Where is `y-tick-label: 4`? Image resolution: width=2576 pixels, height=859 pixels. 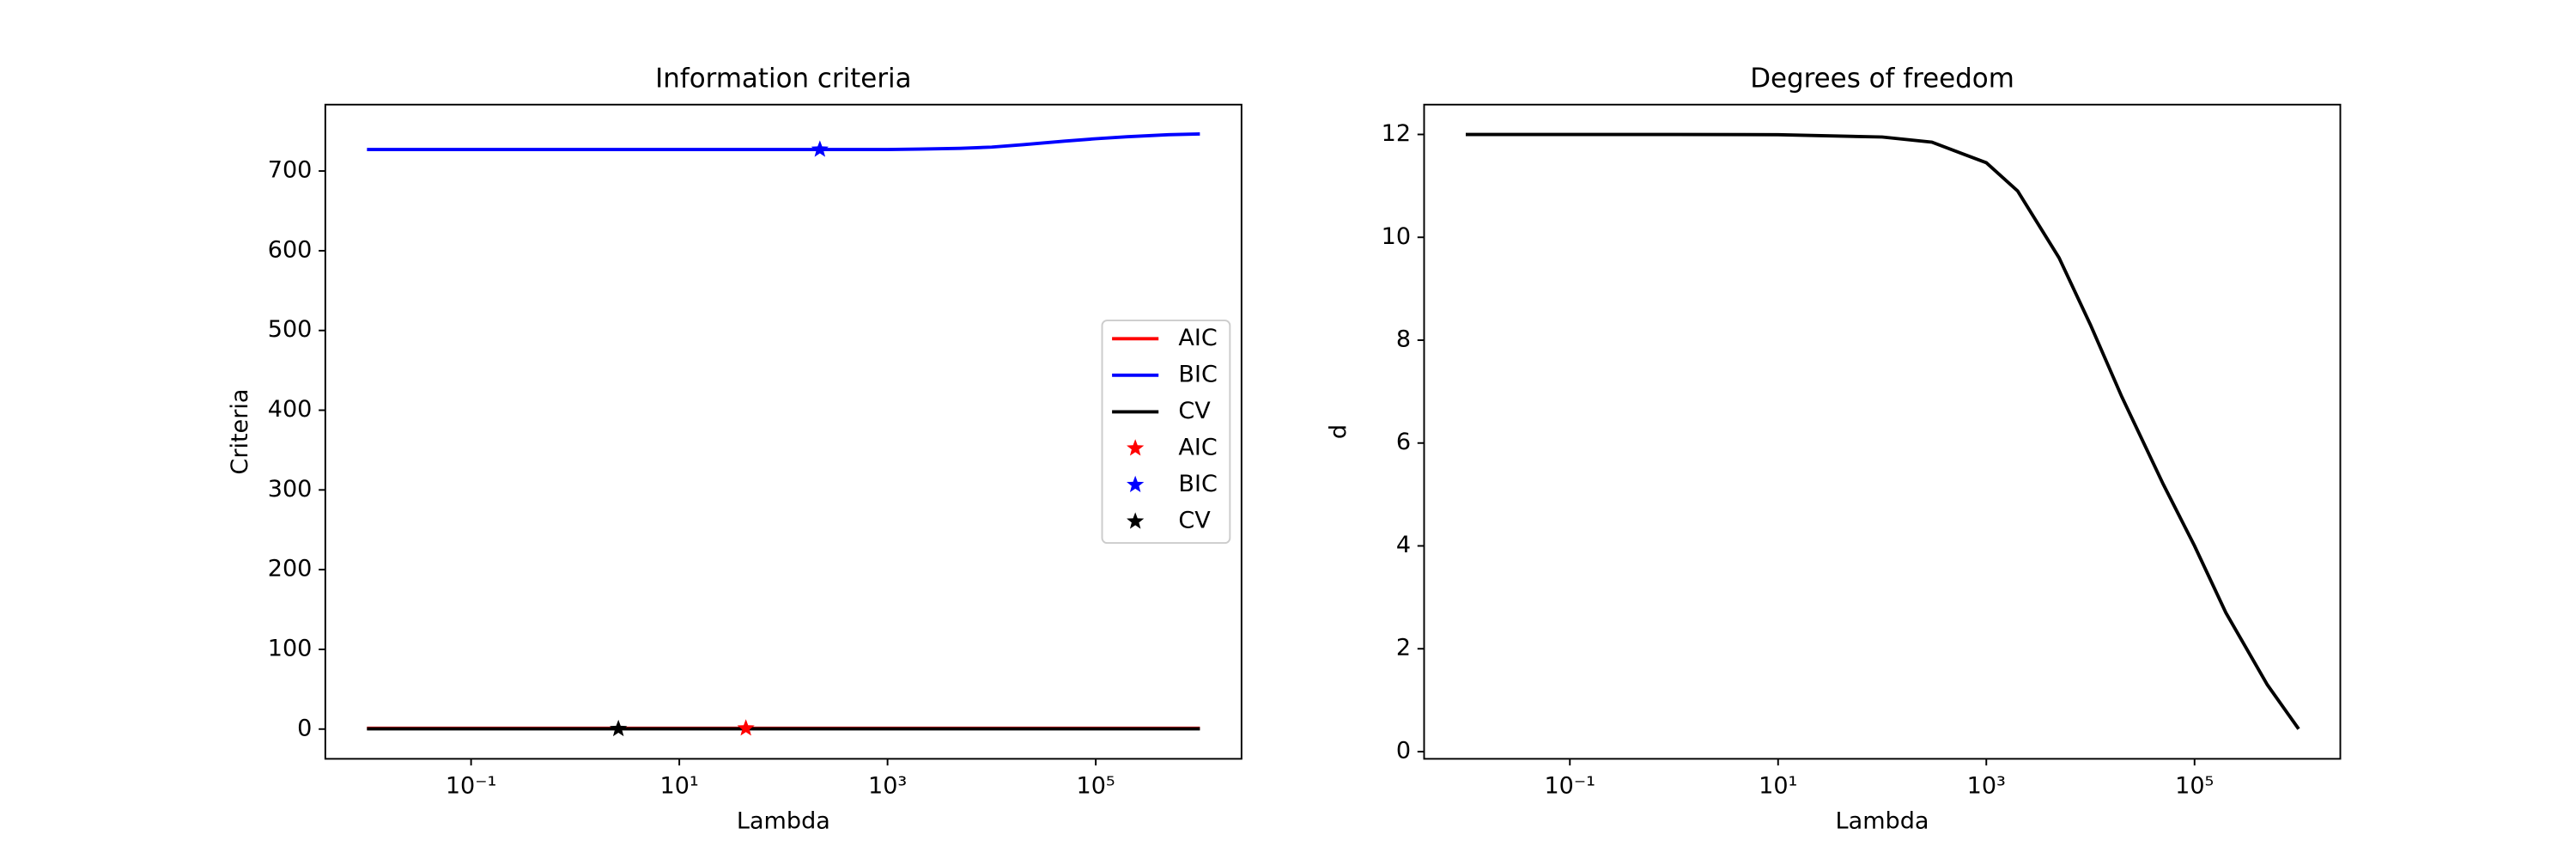
y-tick-label: 4 is located at coordinates (1404, 545).